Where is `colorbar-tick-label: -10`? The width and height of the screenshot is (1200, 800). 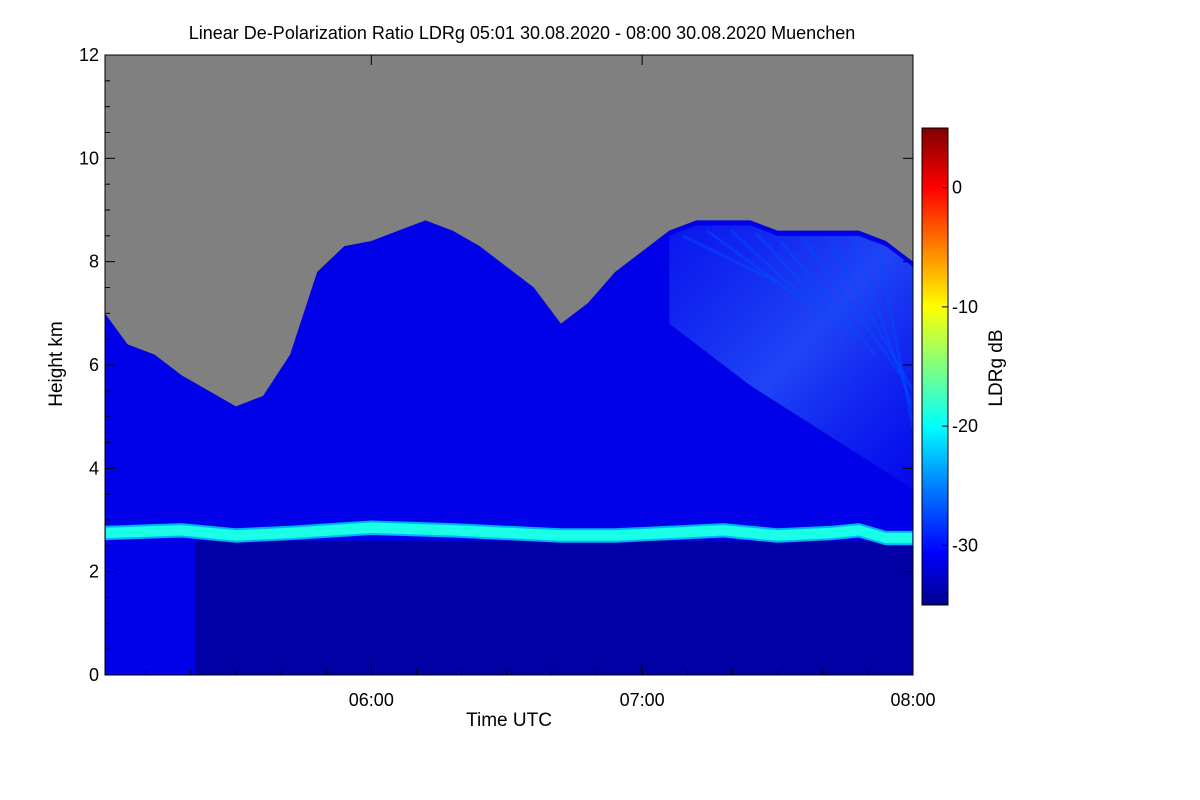
colorbar-tick-label: -10 is located at coordinates (965, 307).